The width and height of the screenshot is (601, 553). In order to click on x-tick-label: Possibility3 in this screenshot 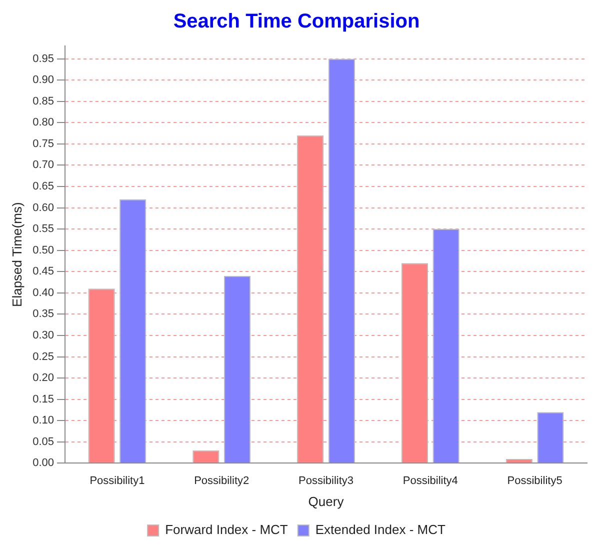, I will do `click(326, 480)`.